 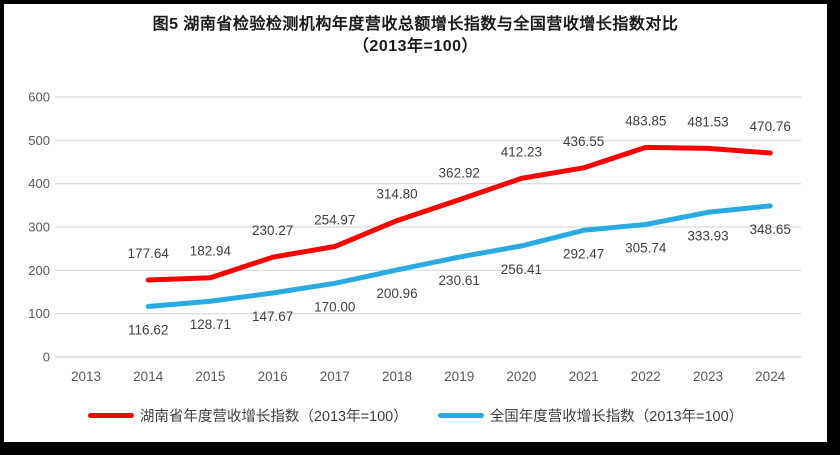 What do you see at coordinates (415, 24) in the screenshot?
I see `chart-title-line1: 图5 湖南省检验检测机构年度营收总额增长指数与全国营收增长指数对比` at bounding box center [415, 24].